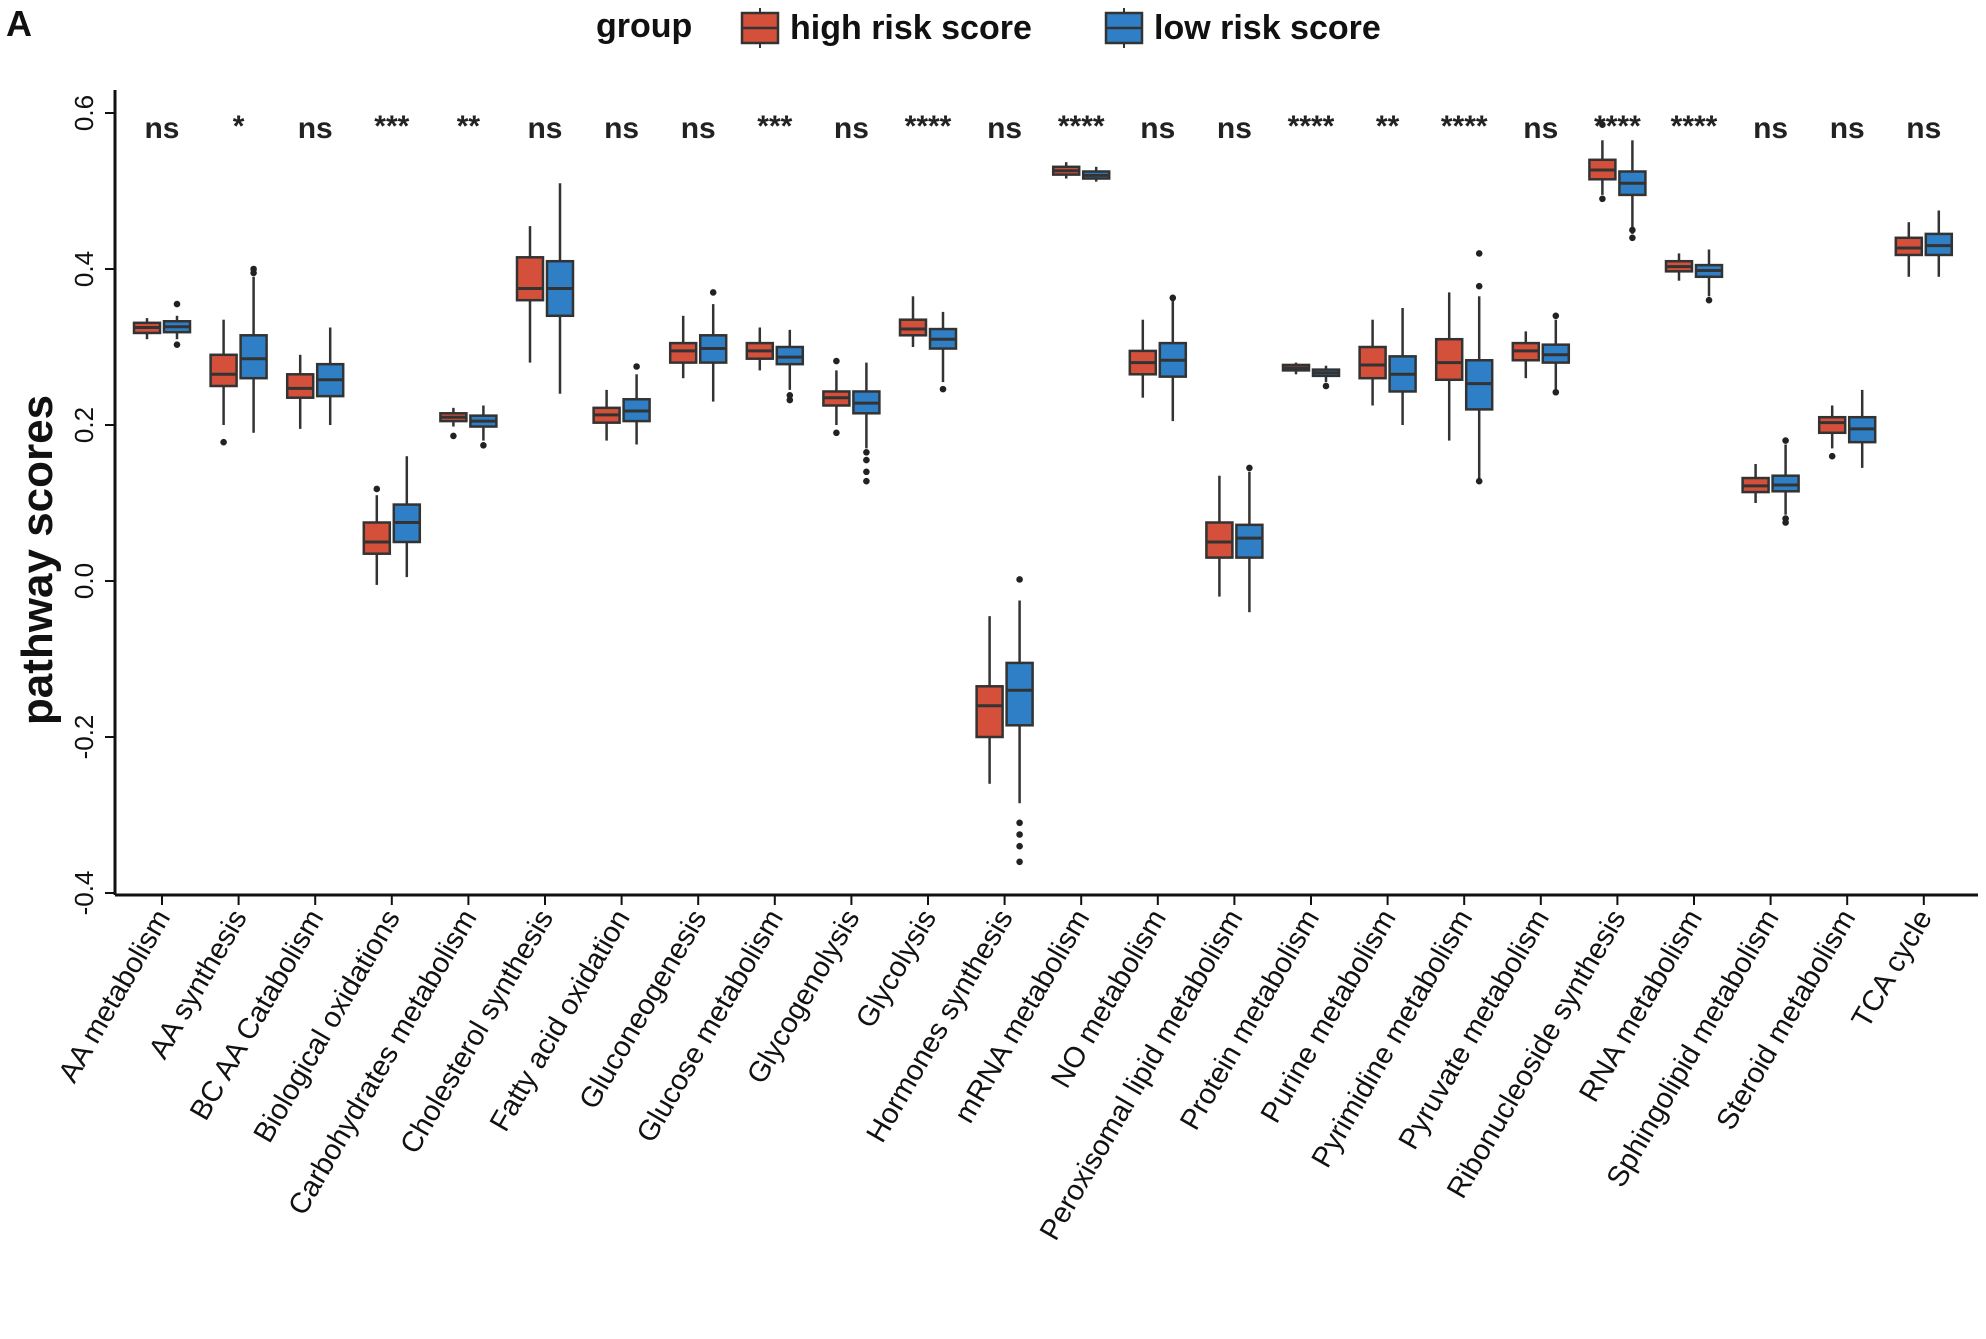 Image resolution: width=1986 pixels, height=1339 pixels. I want to click on significance-label: *, so click(239, 126).